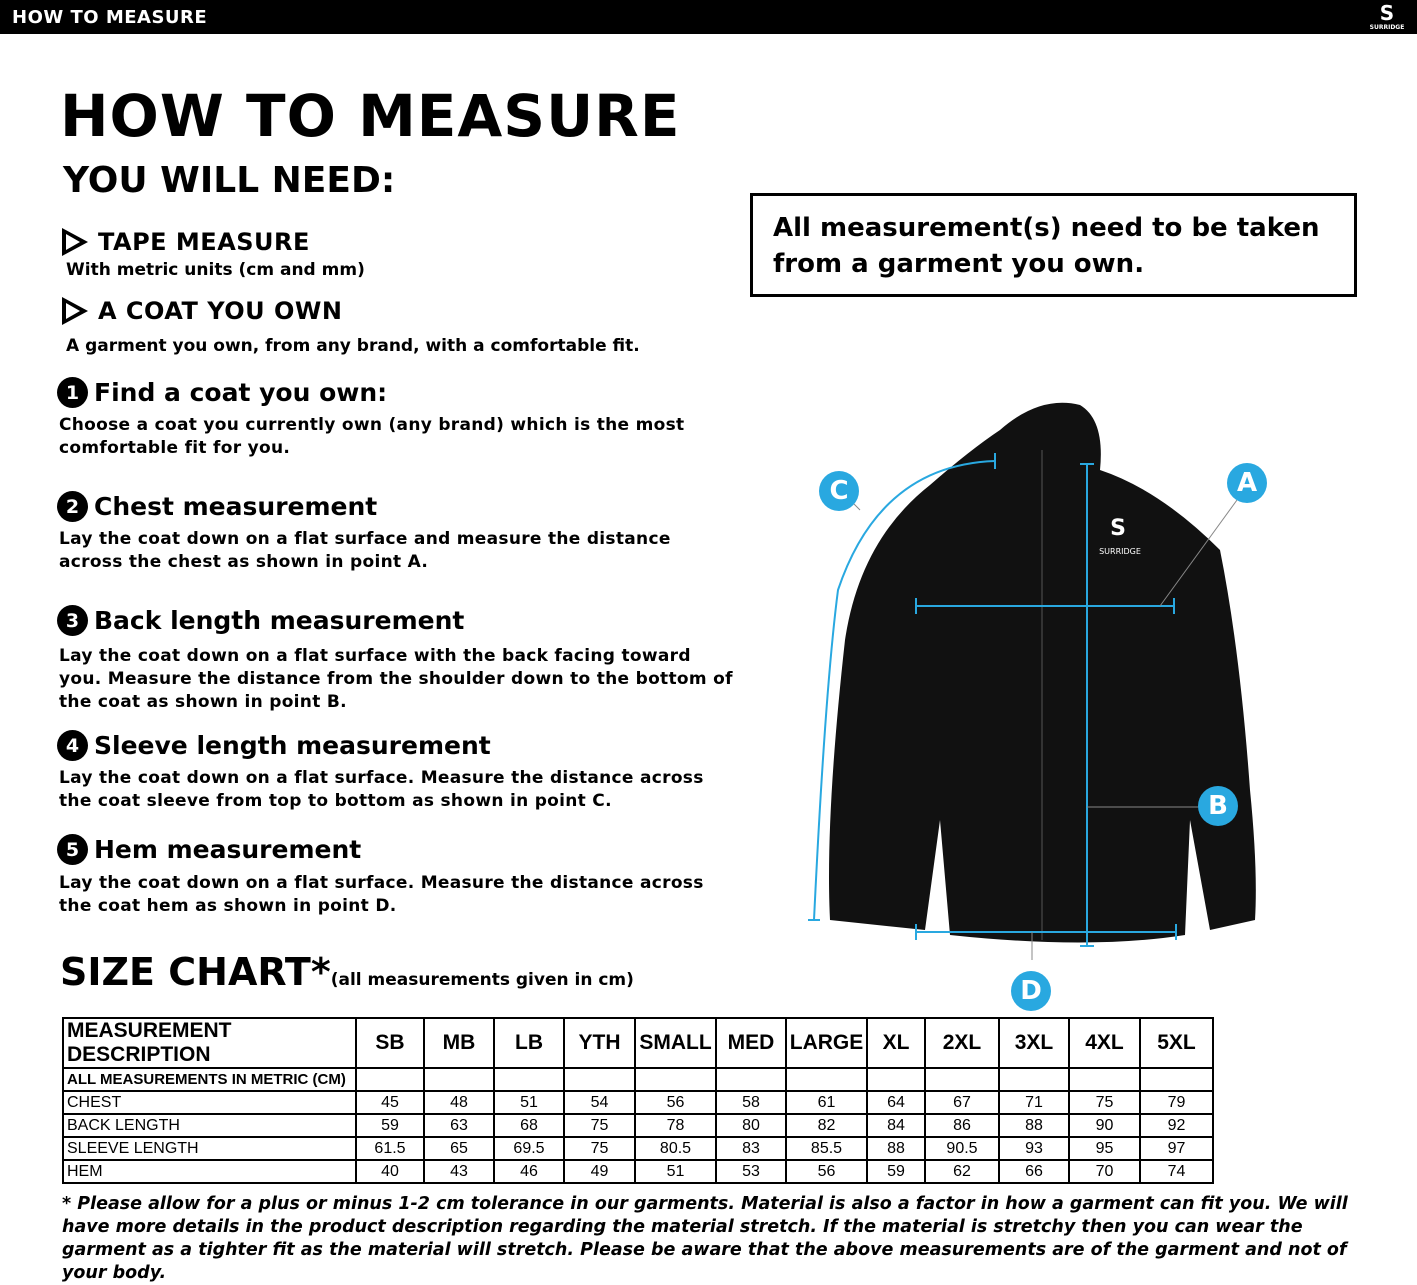  I want to click on table-row: BACK LENGTH 59 63 68 75 78 80 82 84 86 88 90 92, so click(638, 1125).